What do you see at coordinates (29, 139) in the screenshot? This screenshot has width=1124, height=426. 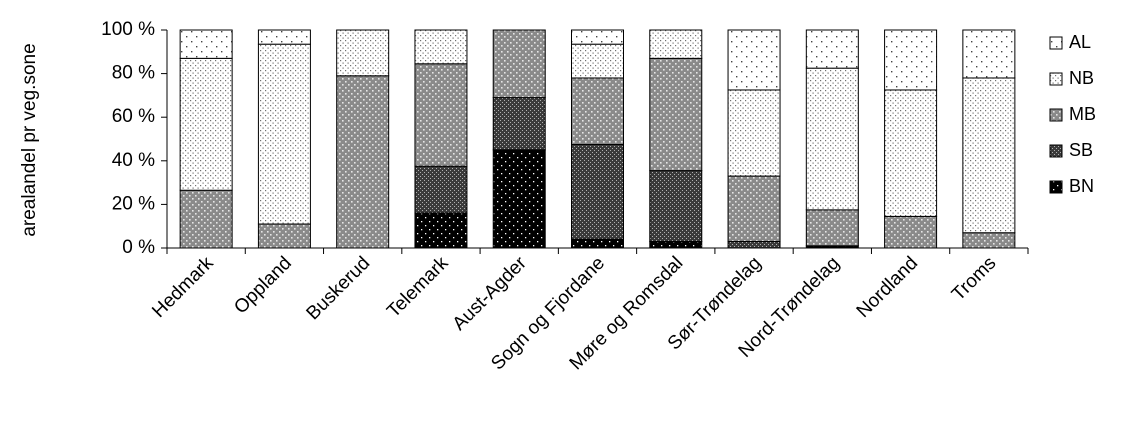 I see `y-axis-label: arealandel pr veg.sone` at bounding box center [29, 139].